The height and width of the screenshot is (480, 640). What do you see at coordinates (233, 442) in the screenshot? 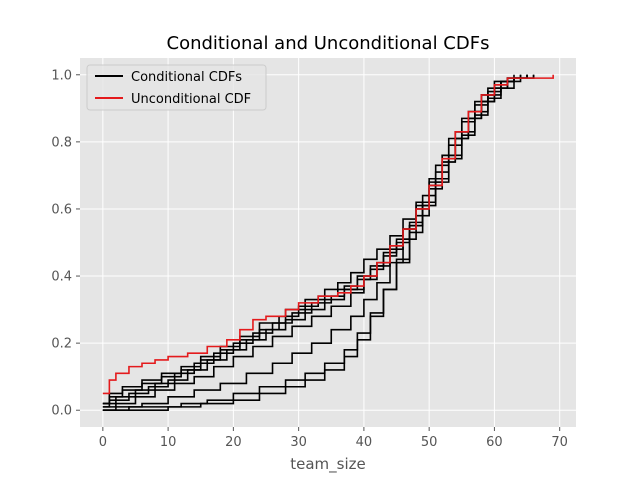
I see `x-tick-label: 20` at bounding box center [233, 442].